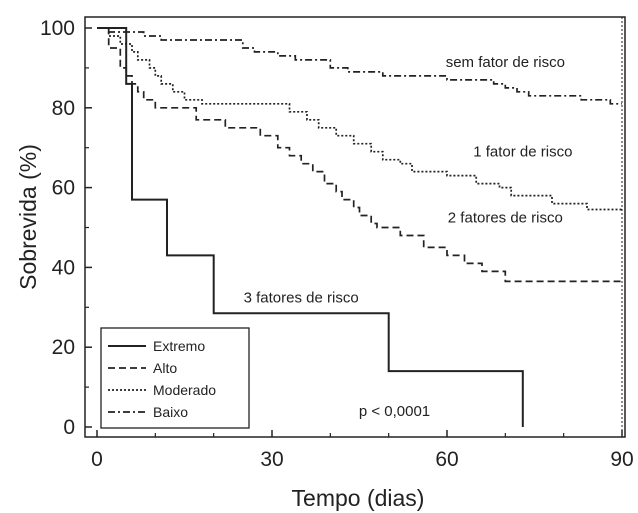 This screenshot has width=638, height=513. What do you see at coordinates (69, 427) in the screenshot?
I see `y-tick-label: 0` at bounding box center [69, 427].